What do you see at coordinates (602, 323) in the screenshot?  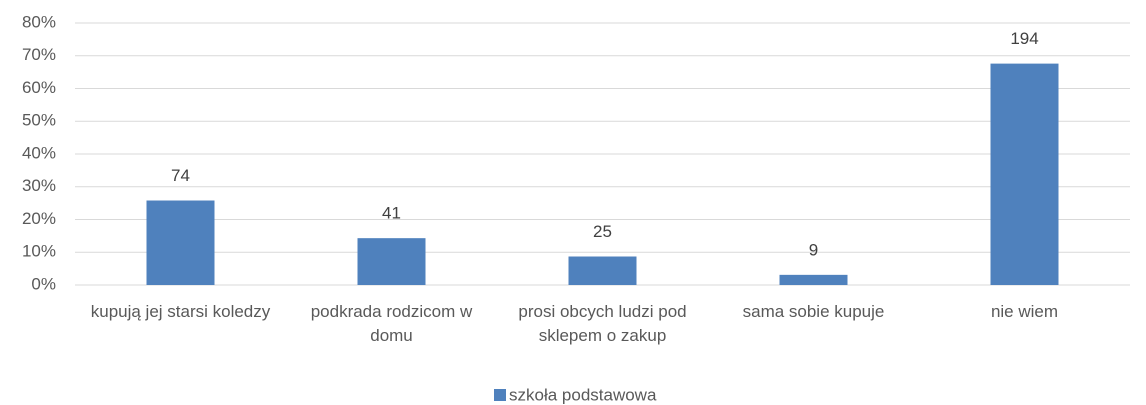 I see `x-tick-label: prosi obcych ludzi pod sklepem o zakup` at bounding box center [602, 323].